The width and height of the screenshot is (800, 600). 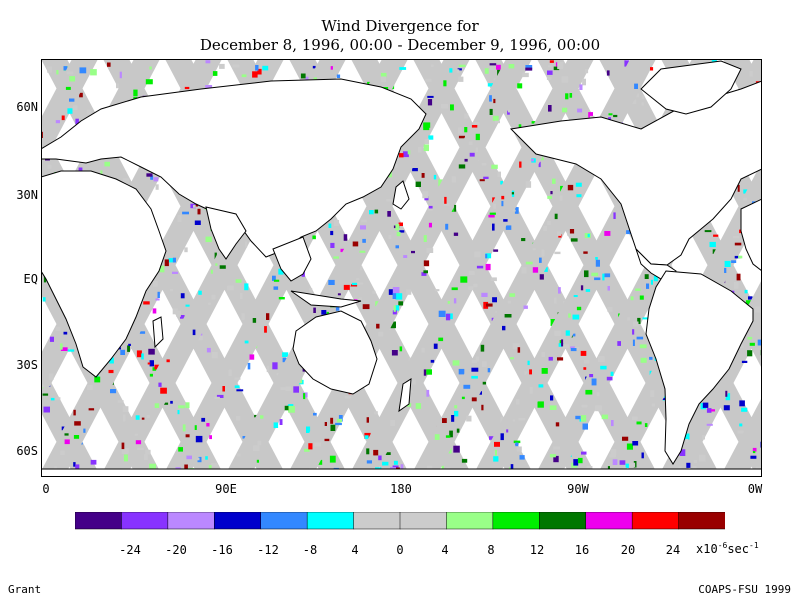 What do you see at coordinates (326, 299) in the screenshot?
I see `land-indonesia` at bounding box center [326, 299].